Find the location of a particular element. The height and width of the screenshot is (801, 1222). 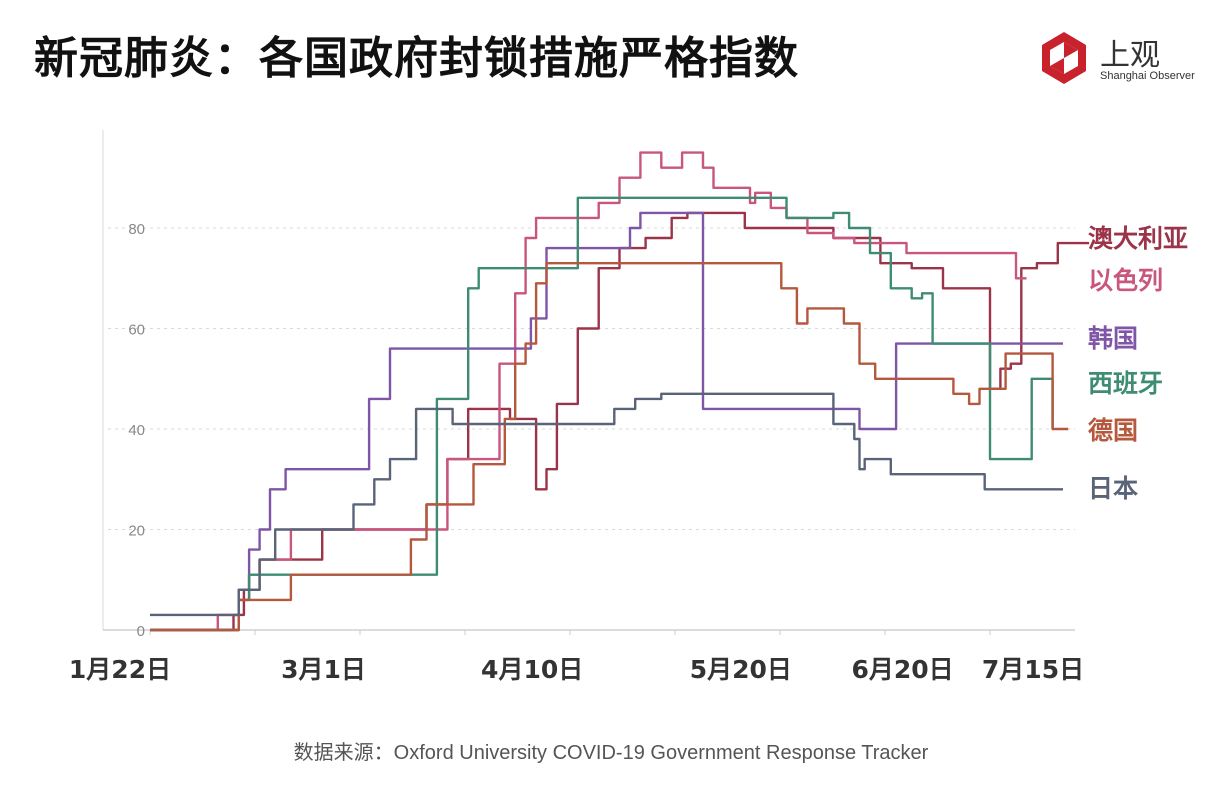

legend-label-2: 韩国 is located at coordinates (1113, 338).